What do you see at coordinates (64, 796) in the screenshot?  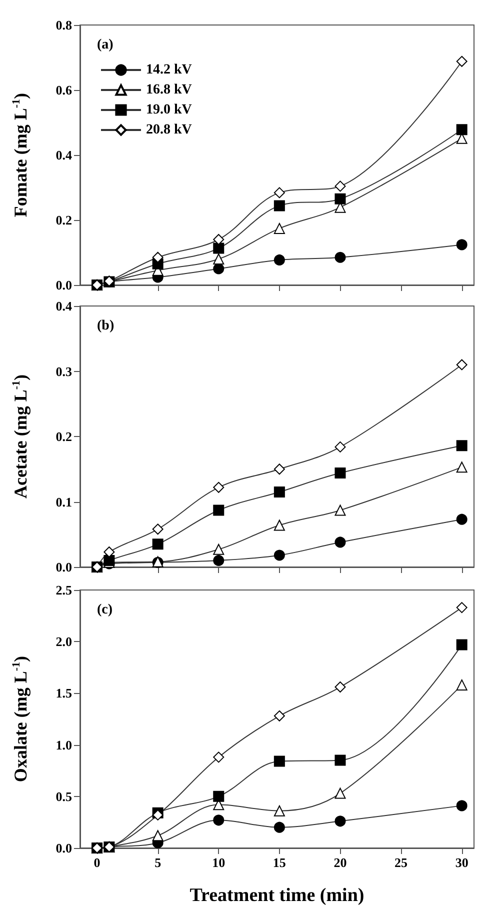 I see `y-tick-label: 0.5` at bounding box center [64, 796].